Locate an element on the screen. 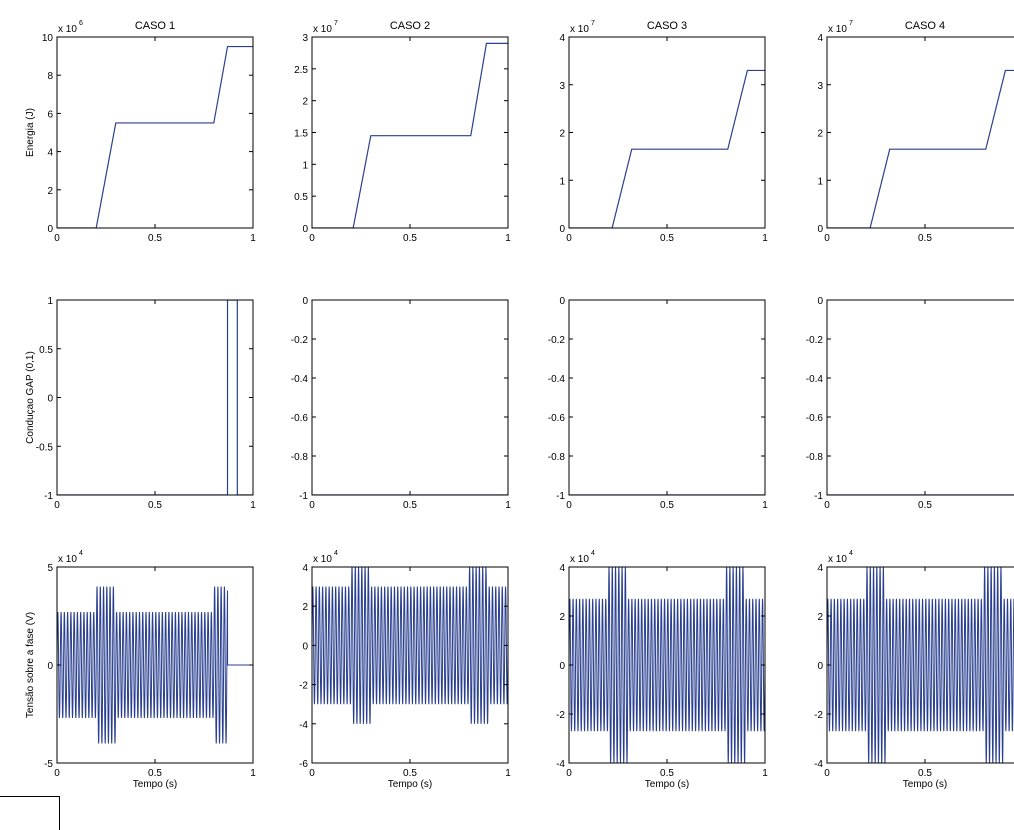 This screenshot has height=830, width=1014. chart-e2-title: CASO 2 is located at coordinates (410, 26).